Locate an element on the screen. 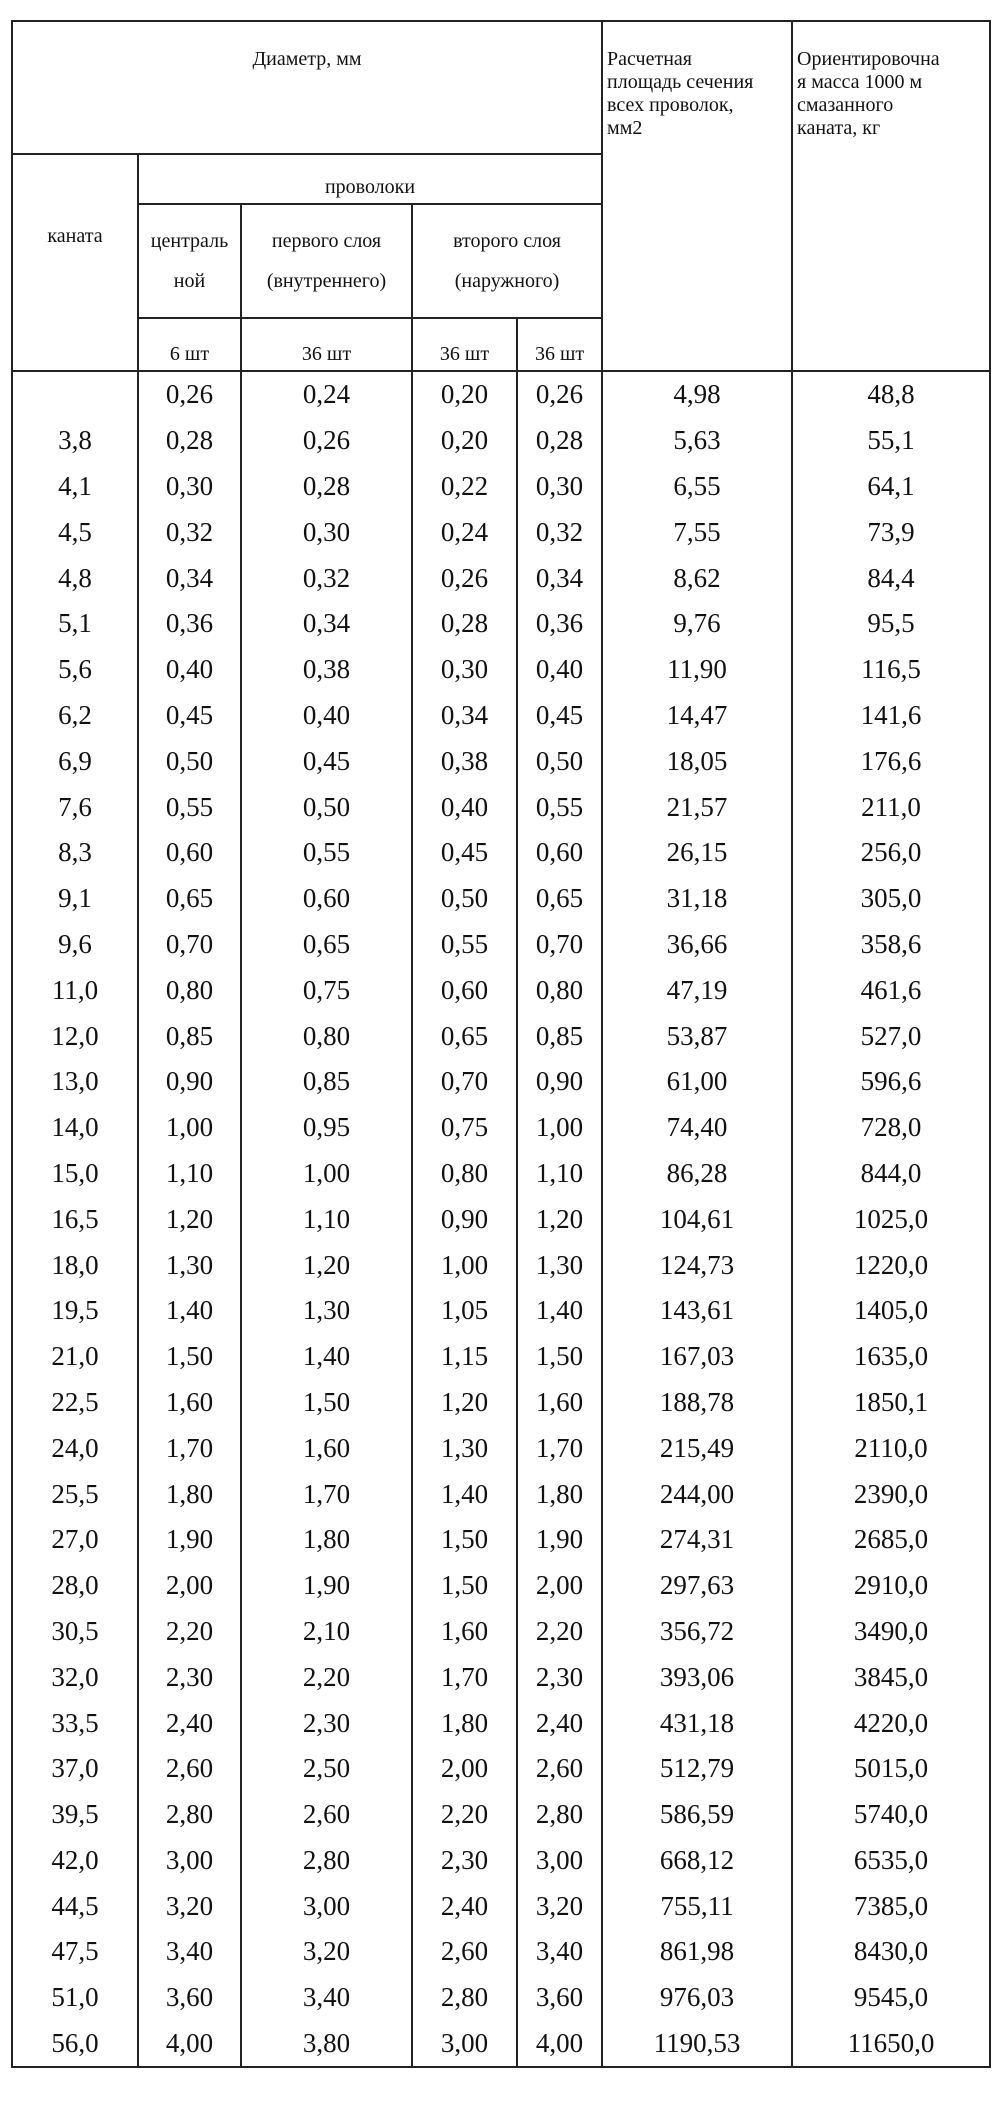 Image resolution: width=1000 pixels, height=2109 pixels. table-row: 11,0 0,80 0,75 0,60 0,80 47,19 461,6 is located at coordinates (501, 990).